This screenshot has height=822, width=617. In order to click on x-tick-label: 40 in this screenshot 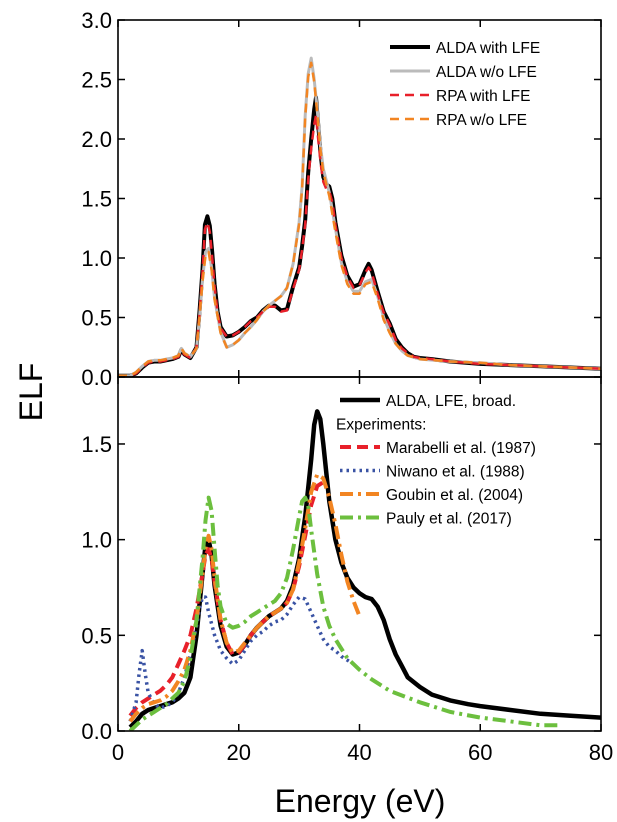, I will do `click(359, 752)`.